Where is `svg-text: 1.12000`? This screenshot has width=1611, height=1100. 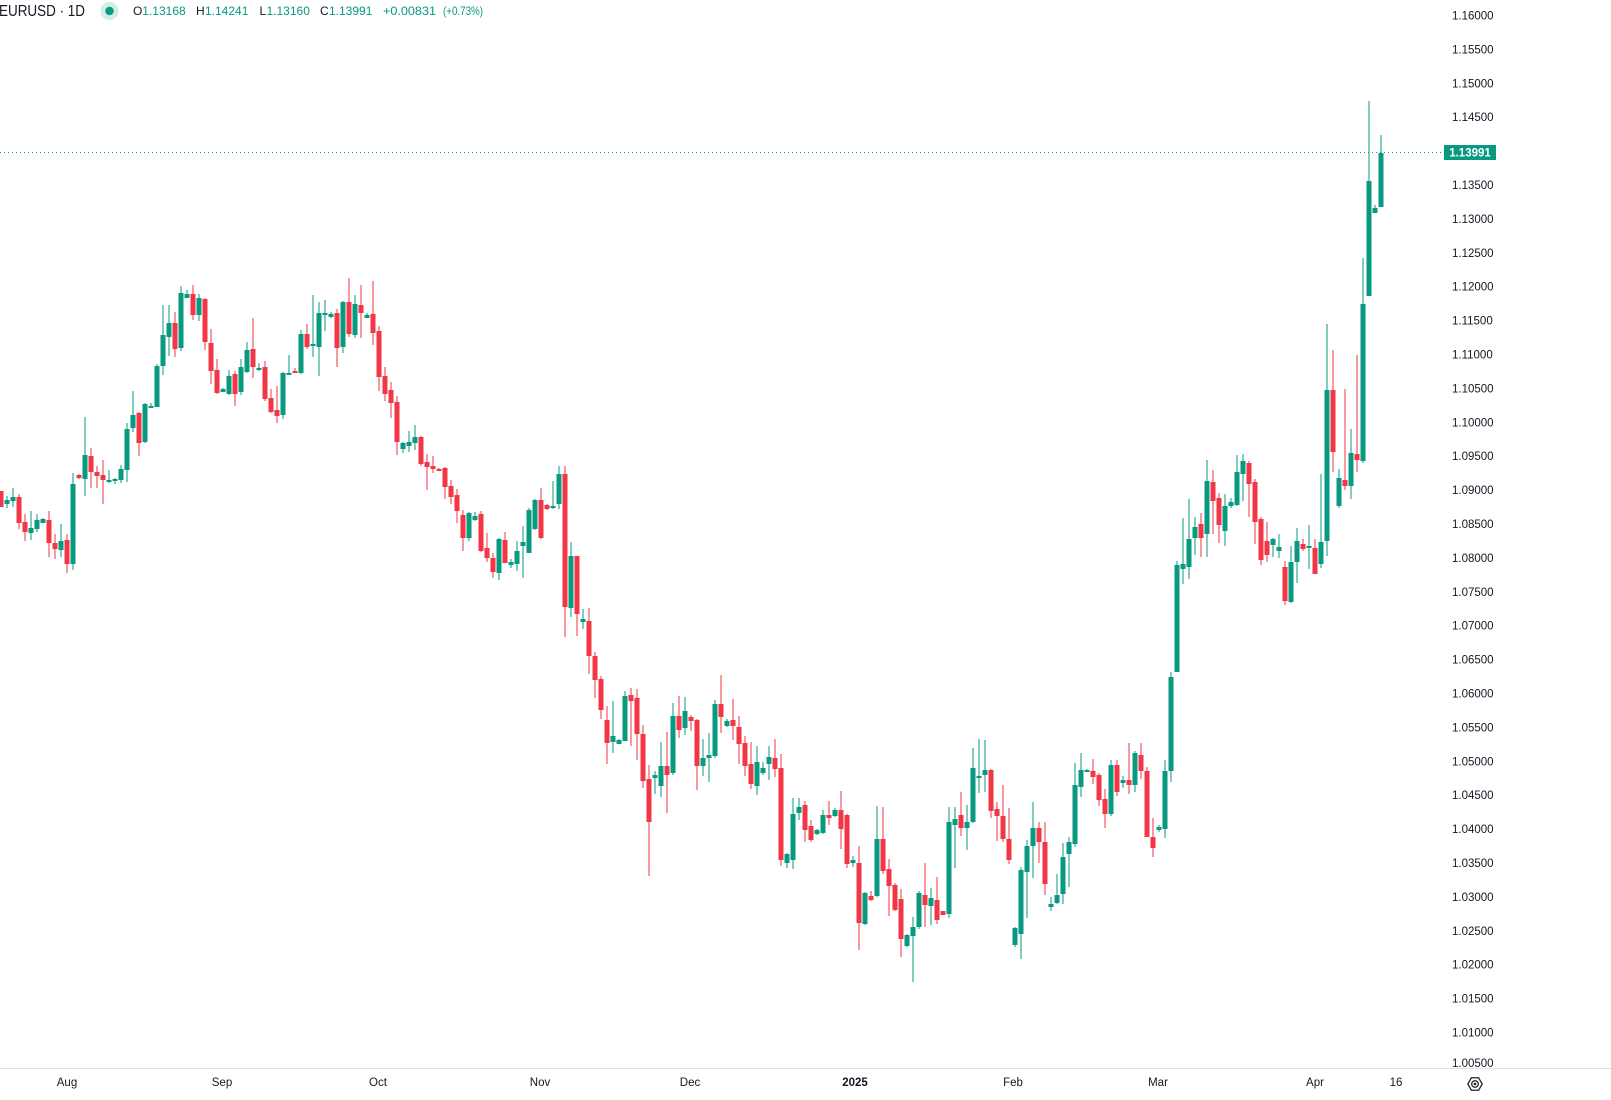
svg-text: 1.12000 is located at coordinates (1473, 288).